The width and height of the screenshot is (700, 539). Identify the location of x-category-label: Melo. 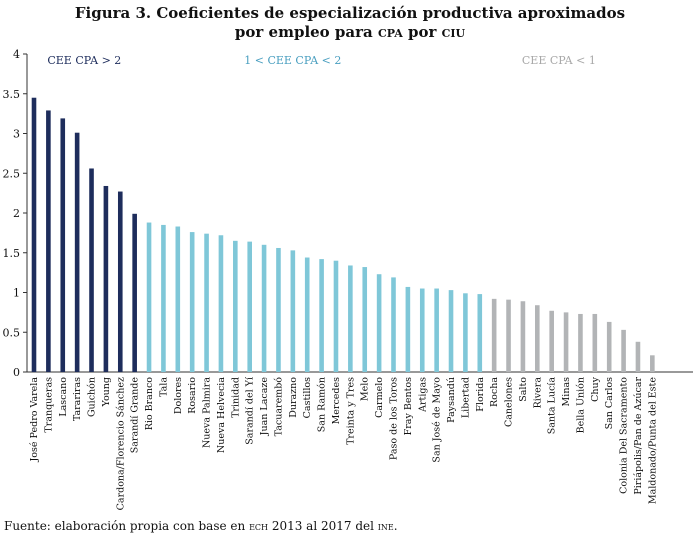
(365, 389).